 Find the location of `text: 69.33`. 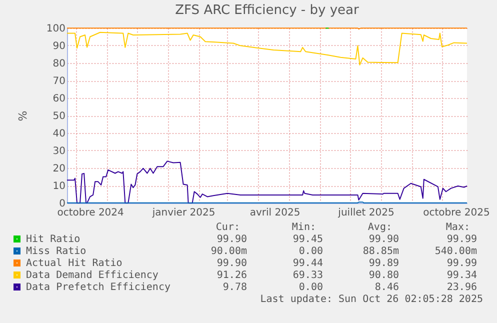

text: 69.33 is located at coordinates (307, 275).